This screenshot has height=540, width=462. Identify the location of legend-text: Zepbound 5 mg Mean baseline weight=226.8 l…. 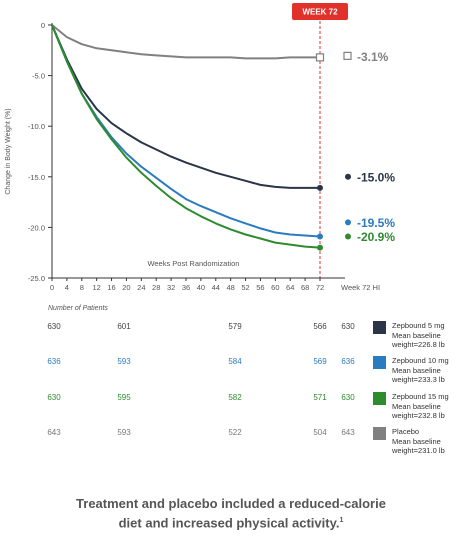
(427, 335).